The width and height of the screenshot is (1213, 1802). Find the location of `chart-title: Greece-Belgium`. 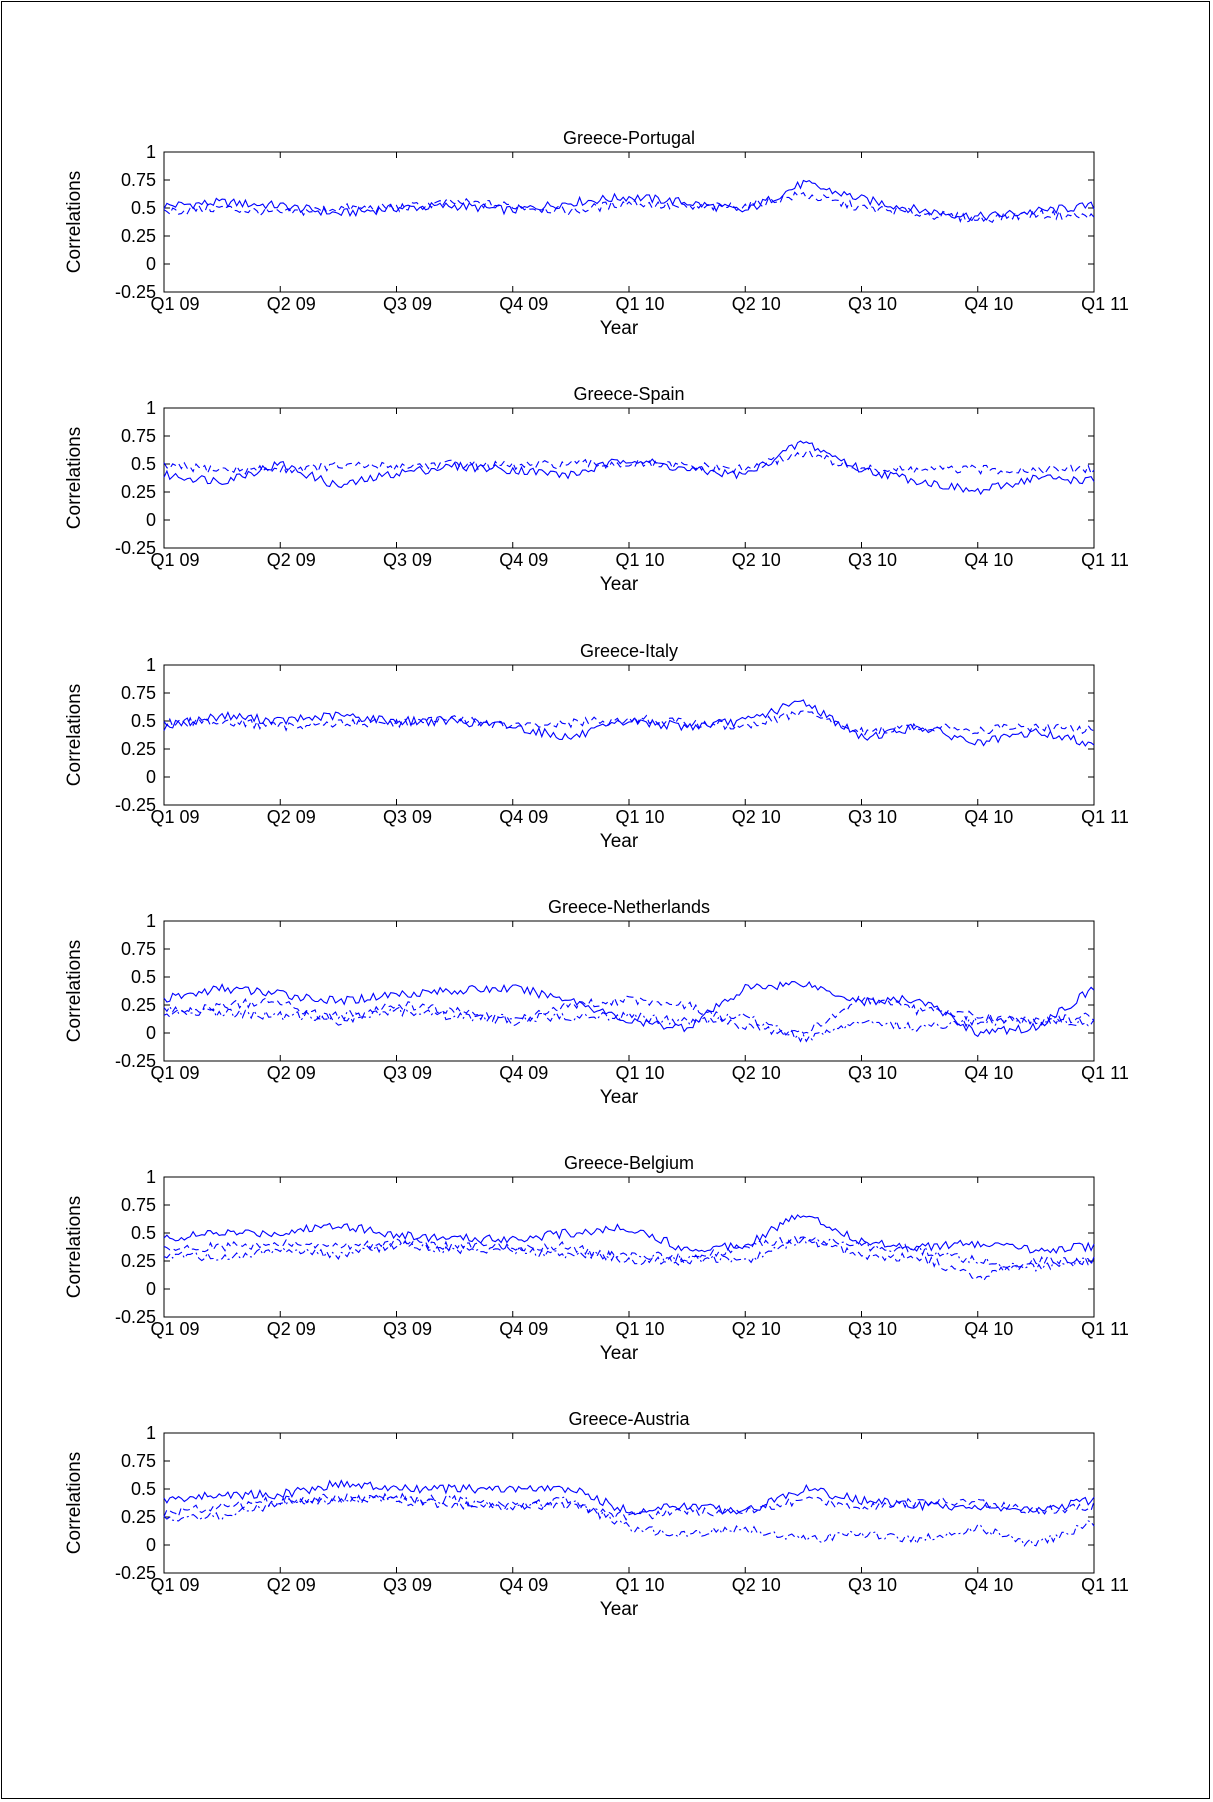

chart-title: Greece-Belgium is located at coordinates (629, 1163).